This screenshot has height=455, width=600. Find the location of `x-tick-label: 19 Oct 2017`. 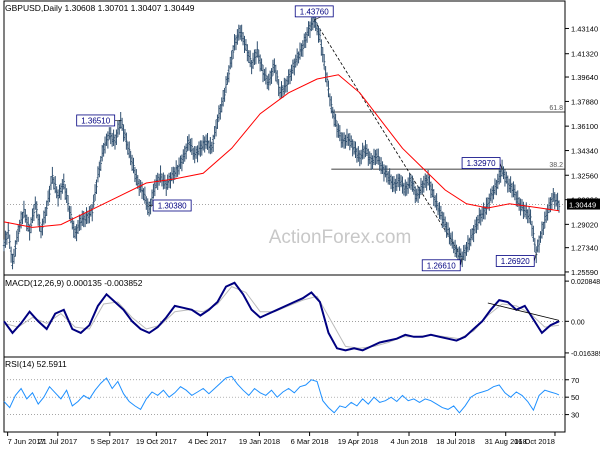

x-tick-label: 19 Oct 2017 is located at coordinates (156, 441).